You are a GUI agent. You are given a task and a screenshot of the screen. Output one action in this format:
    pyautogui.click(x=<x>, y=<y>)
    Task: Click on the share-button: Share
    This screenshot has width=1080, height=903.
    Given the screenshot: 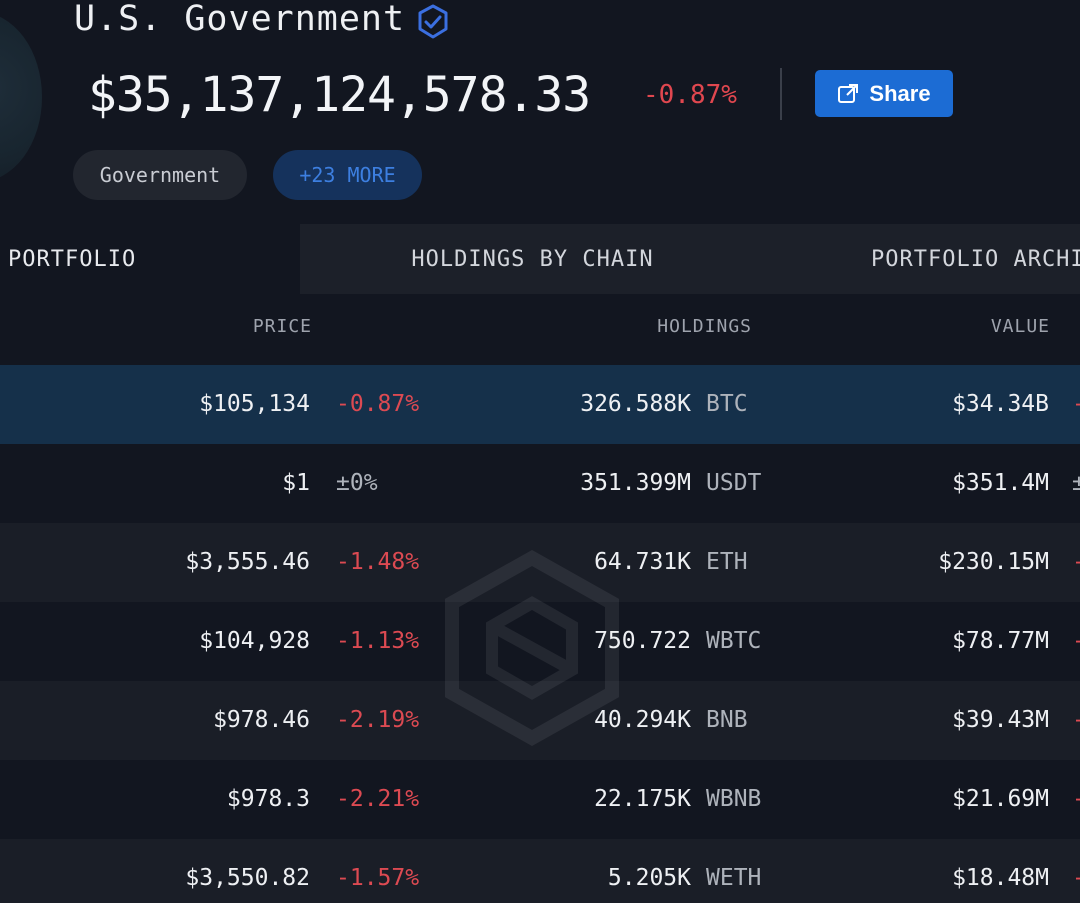 What is the action you would take?
    pyautogui.click(x=884, y=93)
    